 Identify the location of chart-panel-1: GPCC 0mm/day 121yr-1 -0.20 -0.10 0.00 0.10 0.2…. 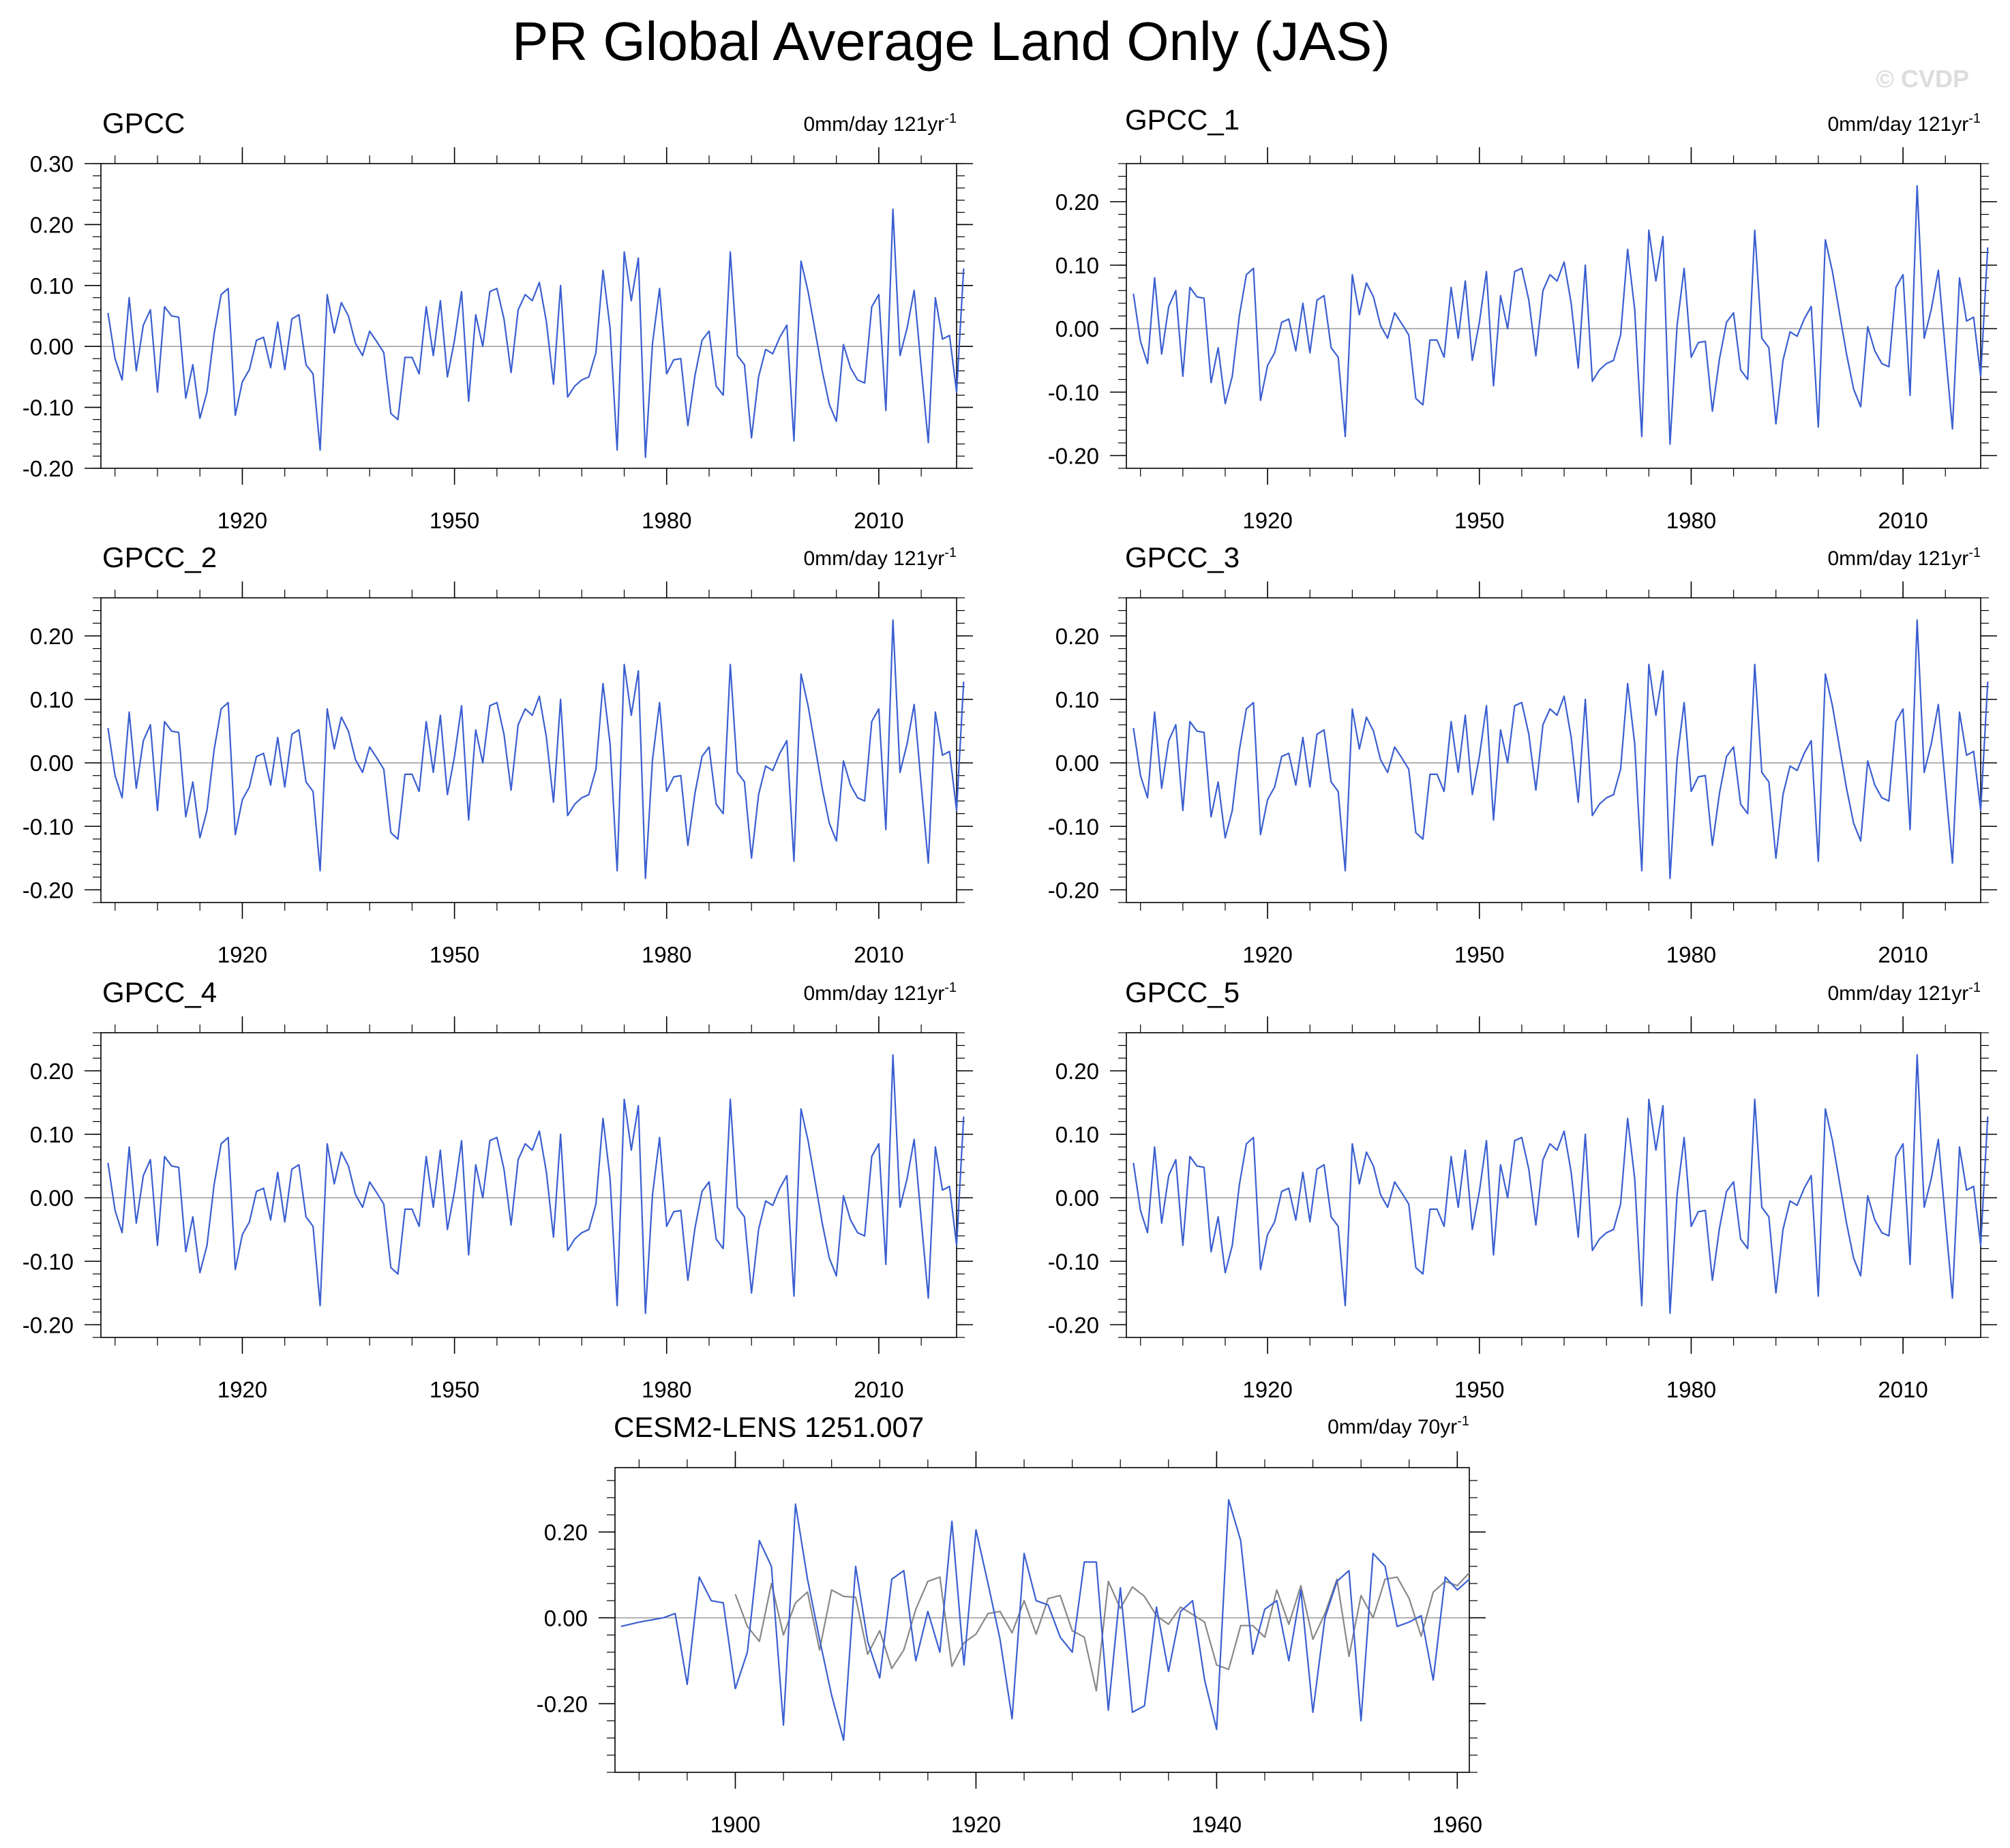
(497, 320).